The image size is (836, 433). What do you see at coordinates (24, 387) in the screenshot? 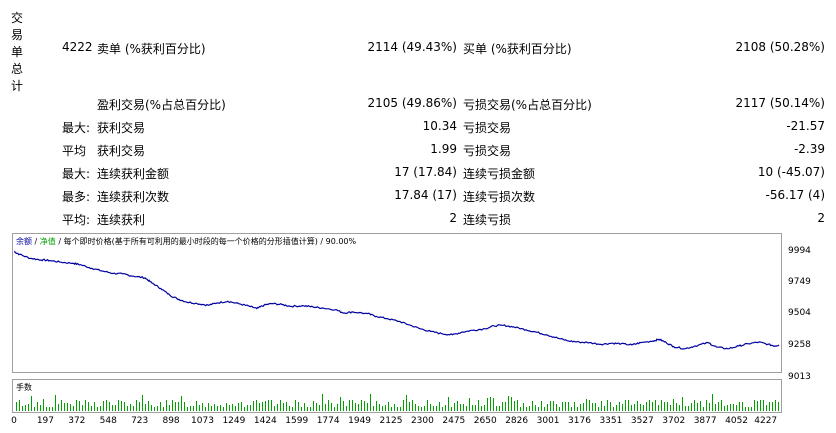
I see `volume-label: 手数` at bounding box center [24, 387].